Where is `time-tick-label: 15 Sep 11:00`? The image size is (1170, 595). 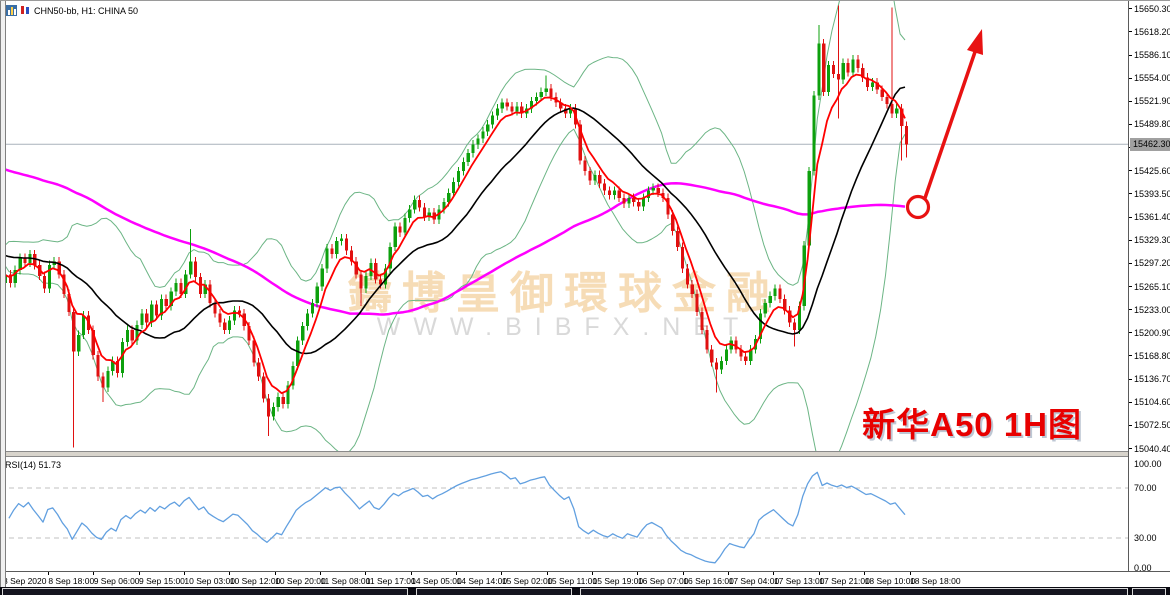
time-tick-label: 15 Sep 11:00 is located at coordinates (572, 581).